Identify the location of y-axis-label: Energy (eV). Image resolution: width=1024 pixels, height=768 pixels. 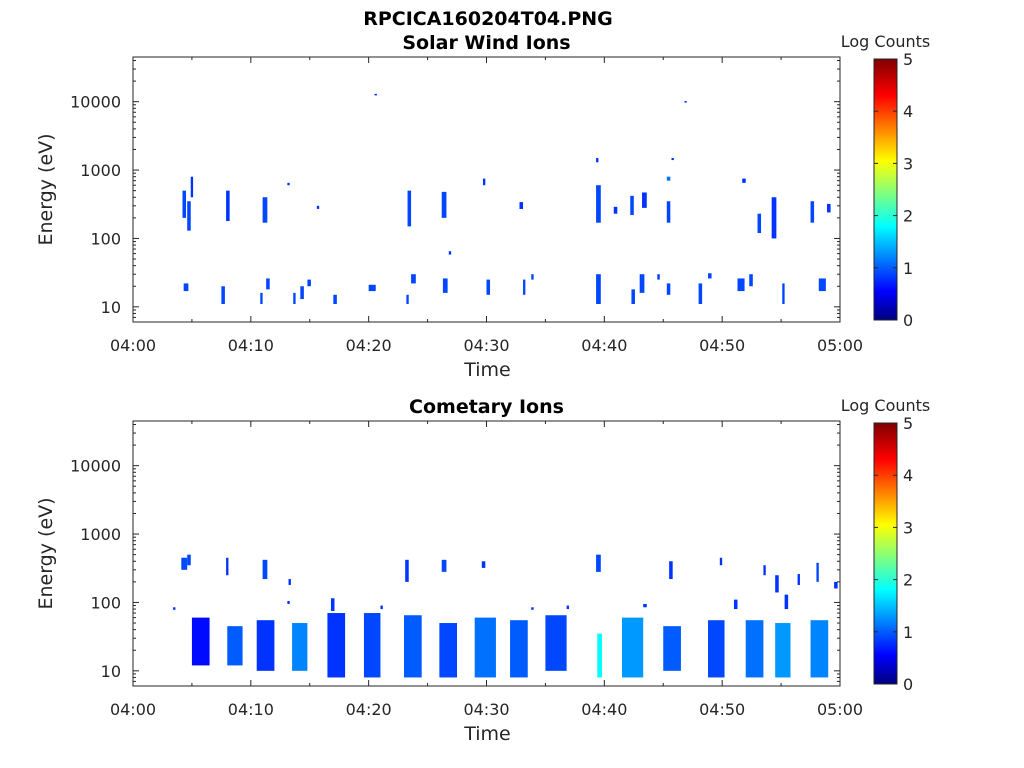
(46, 553).